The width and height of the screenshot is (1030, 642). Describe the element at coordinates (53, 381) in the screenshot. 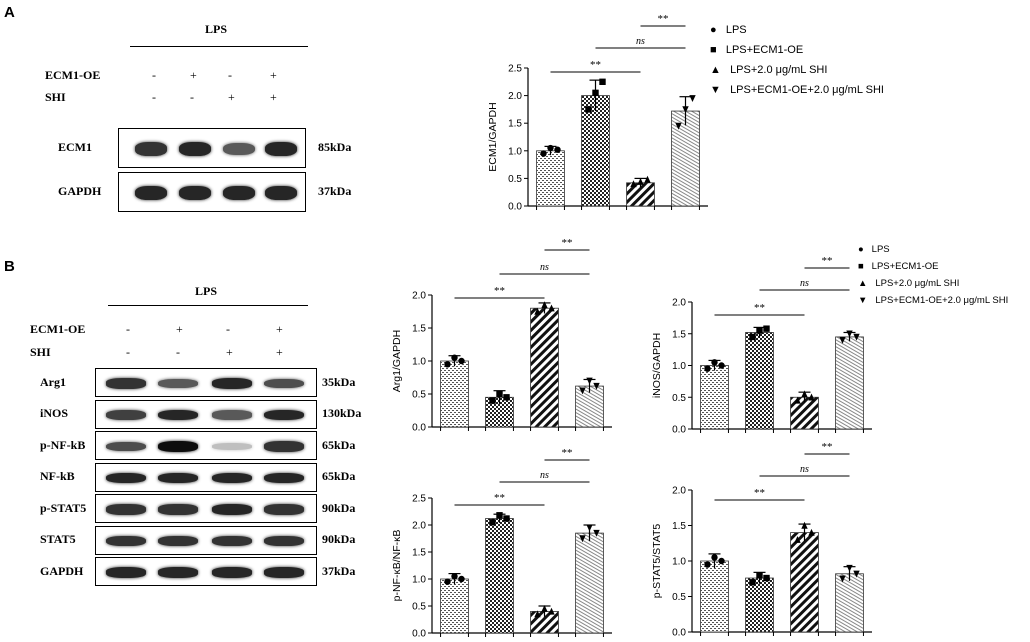

I see `blot-name: Arg1` at that location.